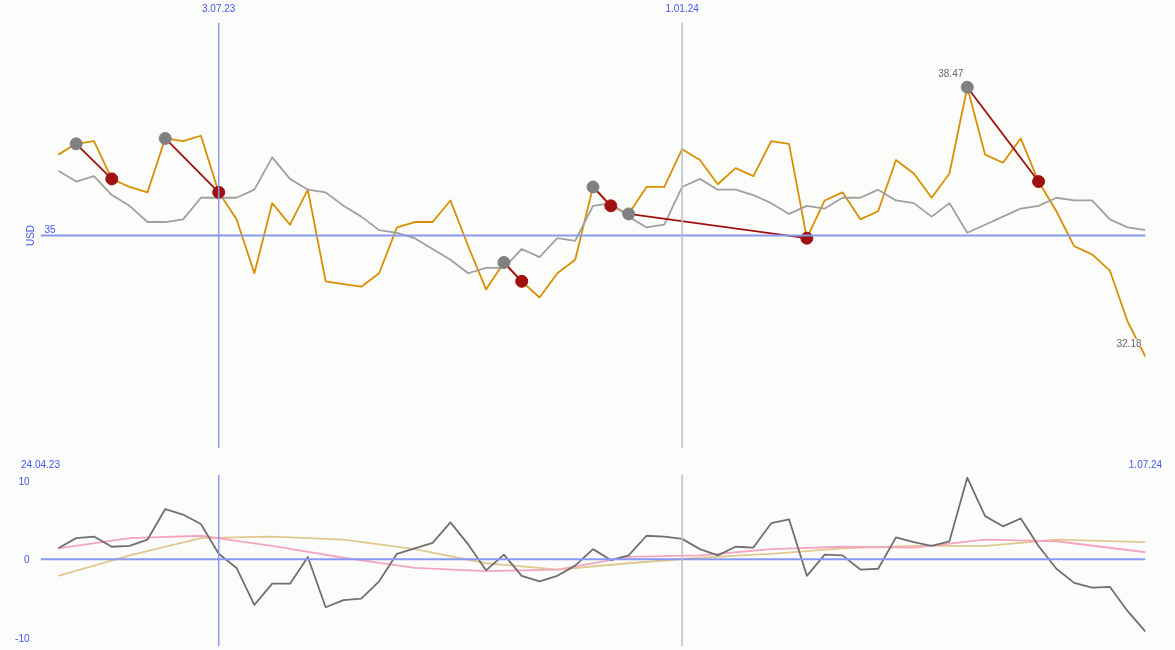 Image resolution: width=1175 pixels, height=650 pixels. Describe the element at coordinates (1129, 343) in the screenshot. I see `annotation: 32.18` at that location.